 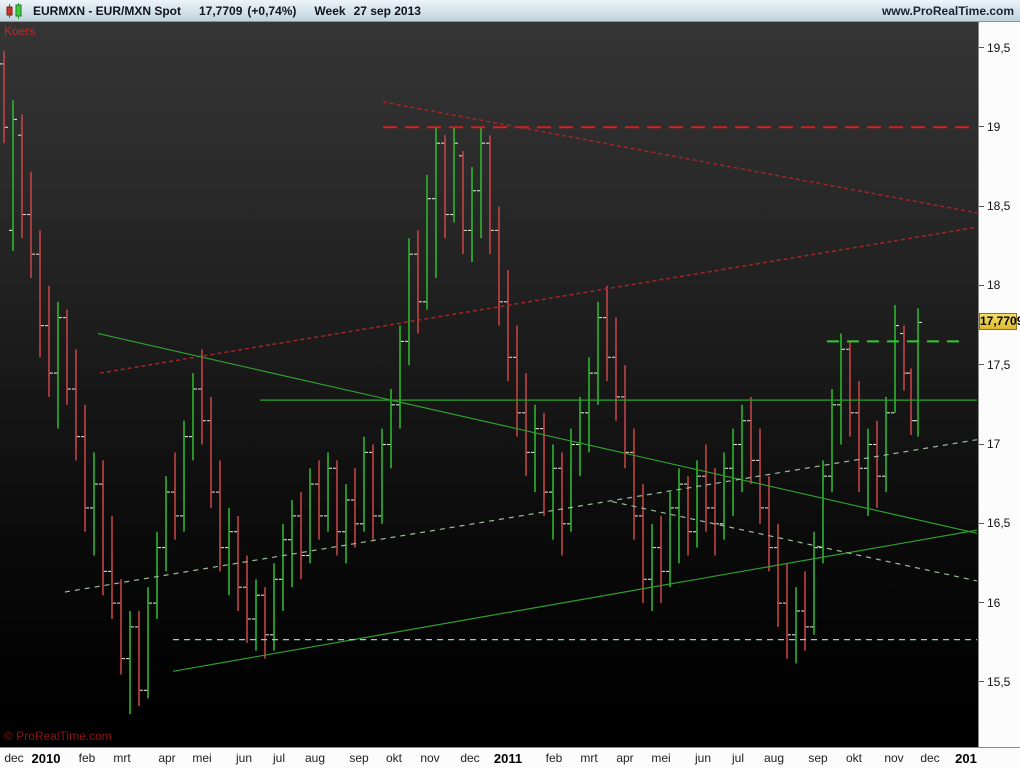 What do you see at coordinates (58, 736) in the screenshot?
I see `copyright-label: © ProRealTime.com` at bounding box center [58, 736].